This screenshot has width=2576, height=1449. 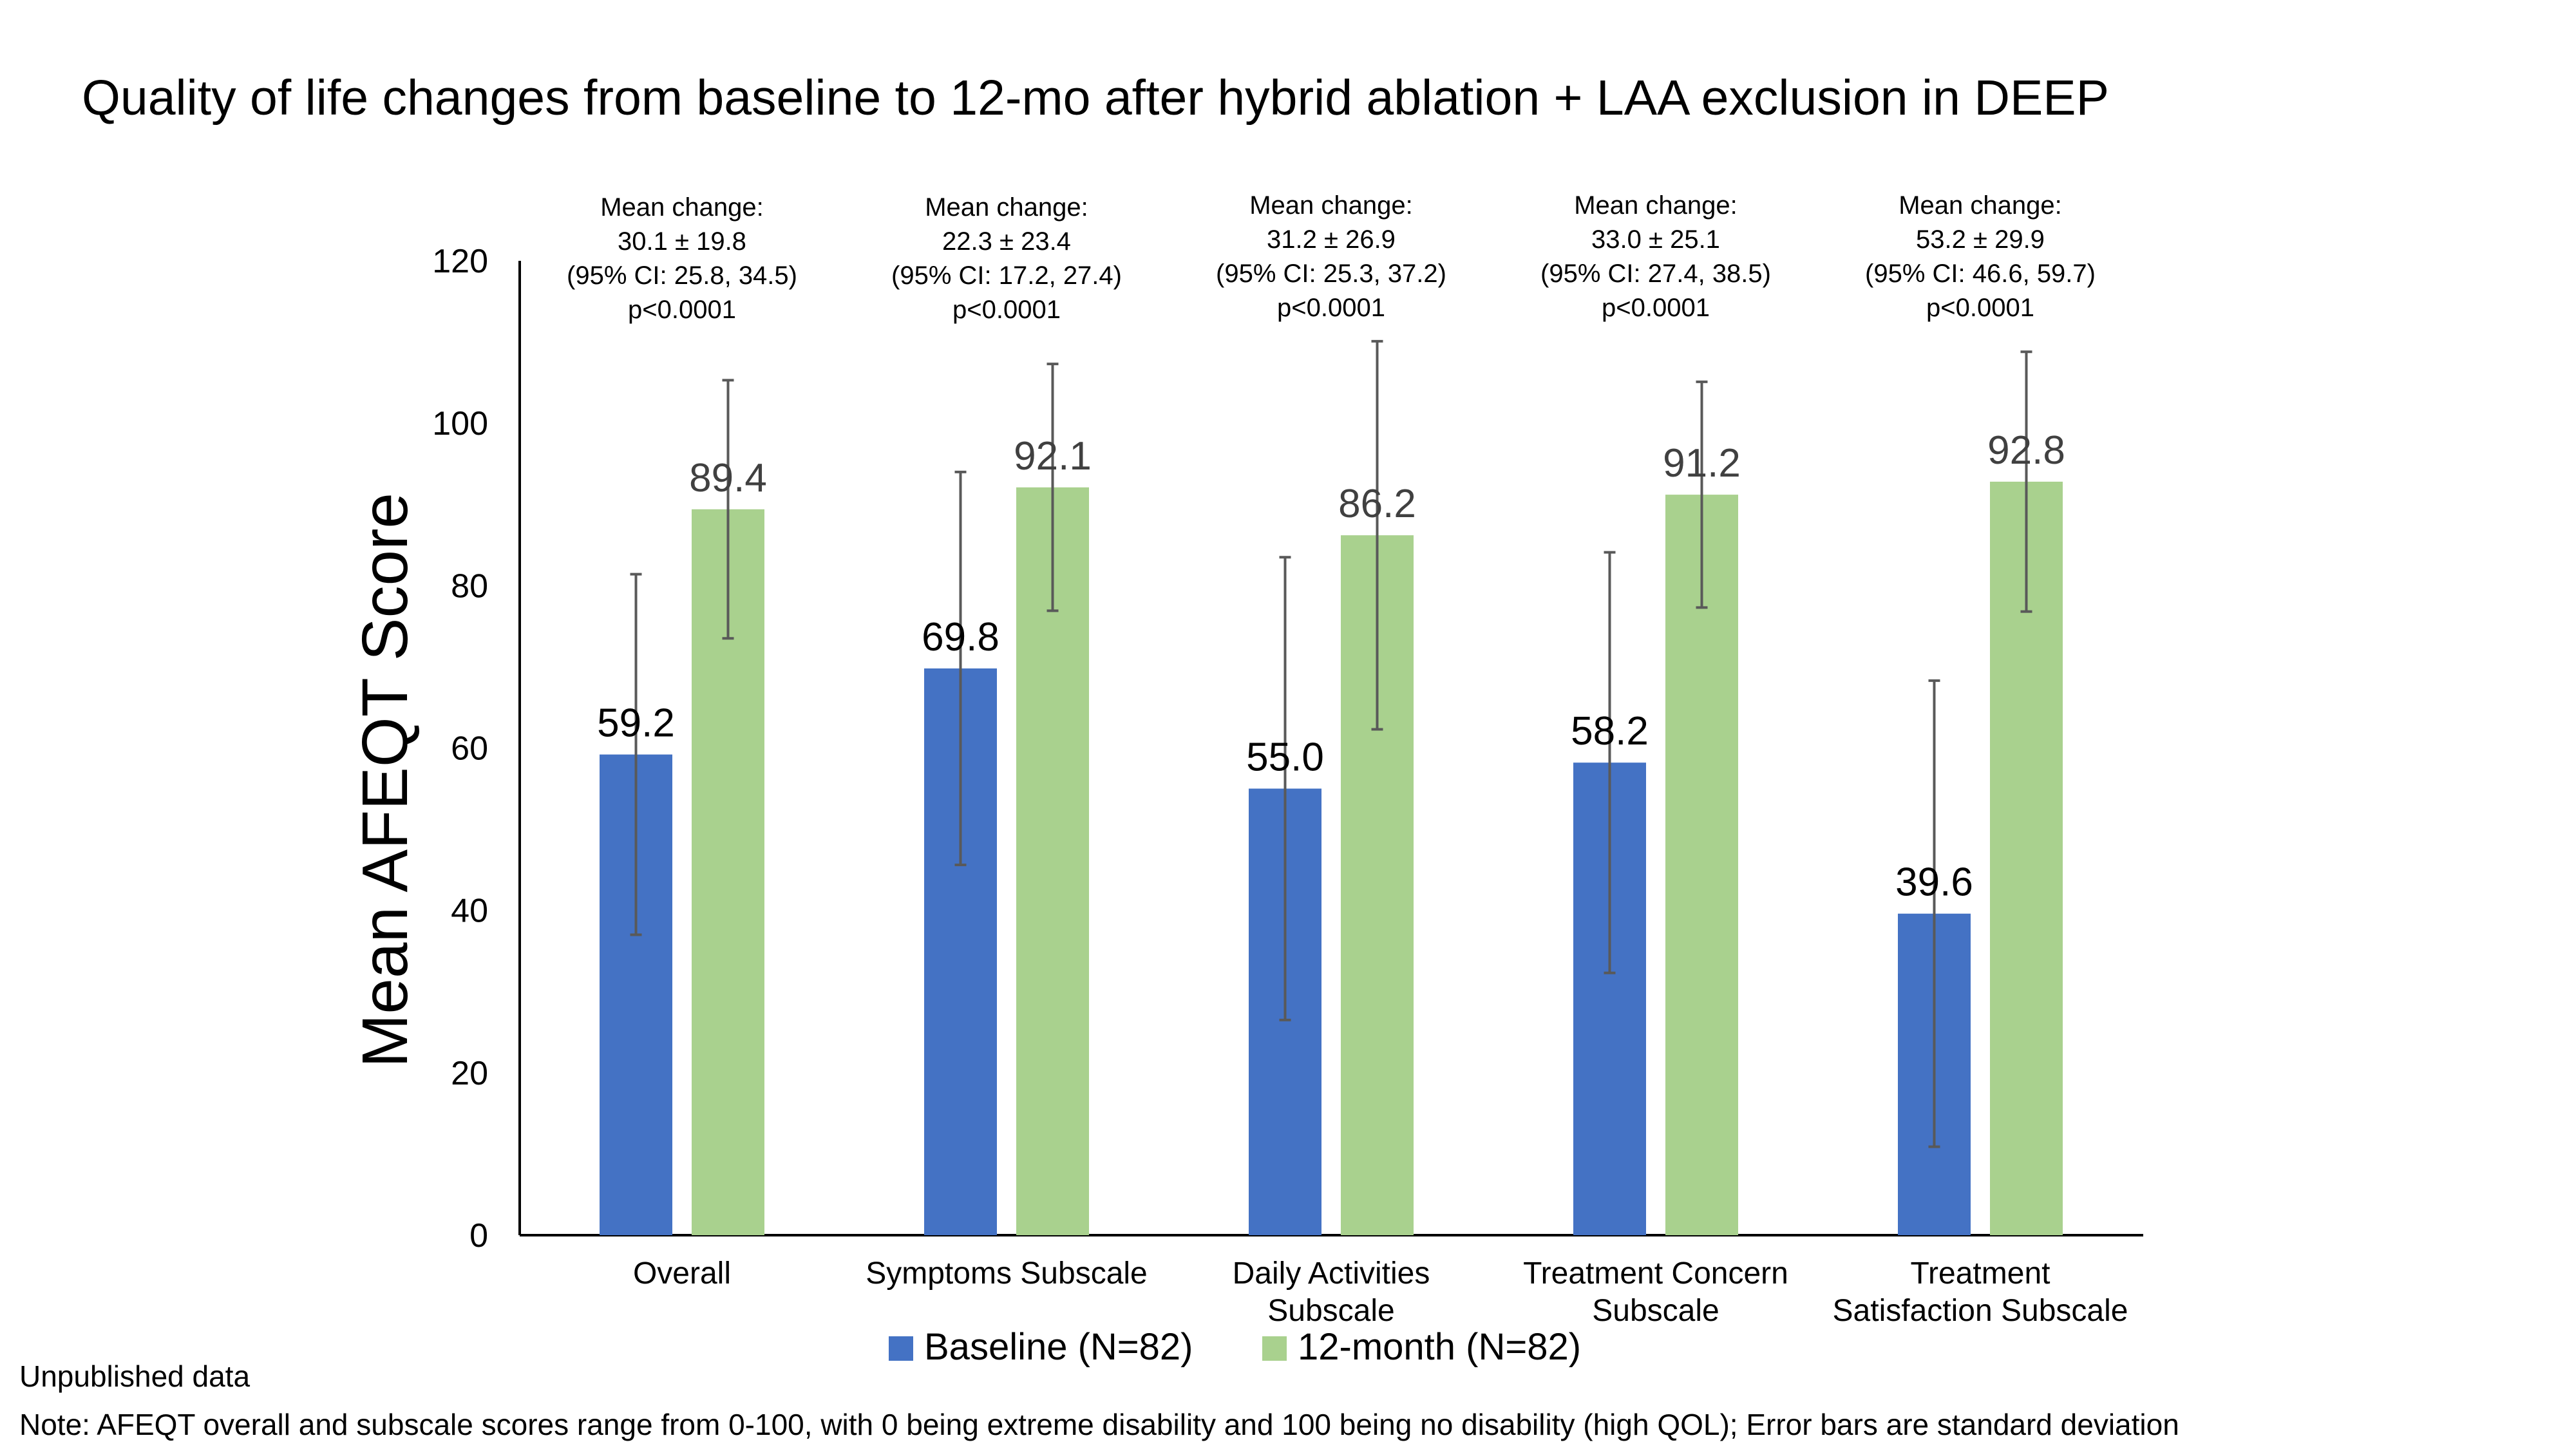 I want to click on x-category-label: Daily Activities, so click(x=1331, y=1273).